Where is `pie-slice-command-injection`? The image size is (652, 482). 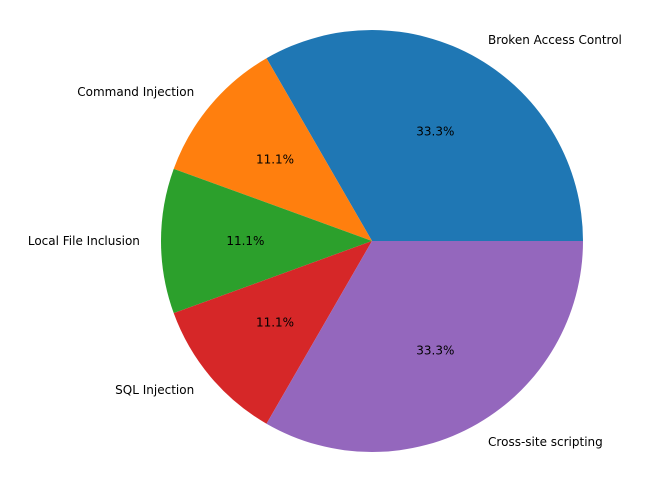 pie-slice-command-injection is located at coordinates (272, 149).